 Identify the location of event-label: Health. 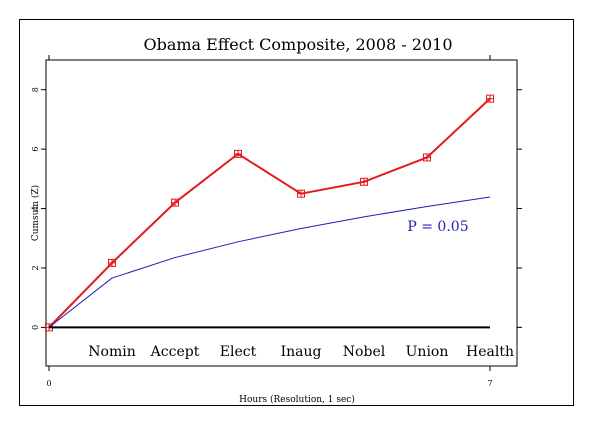
(490, 352).